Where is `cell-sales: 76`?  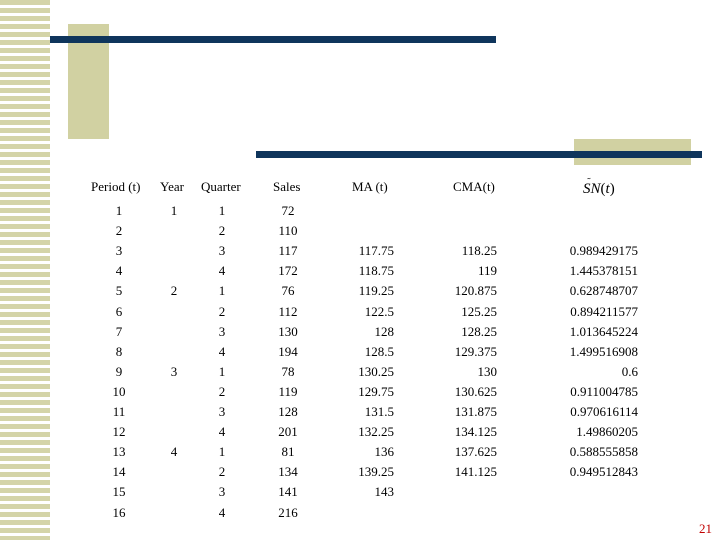 cell-sales: 76 is located at coordinates (288, 291).